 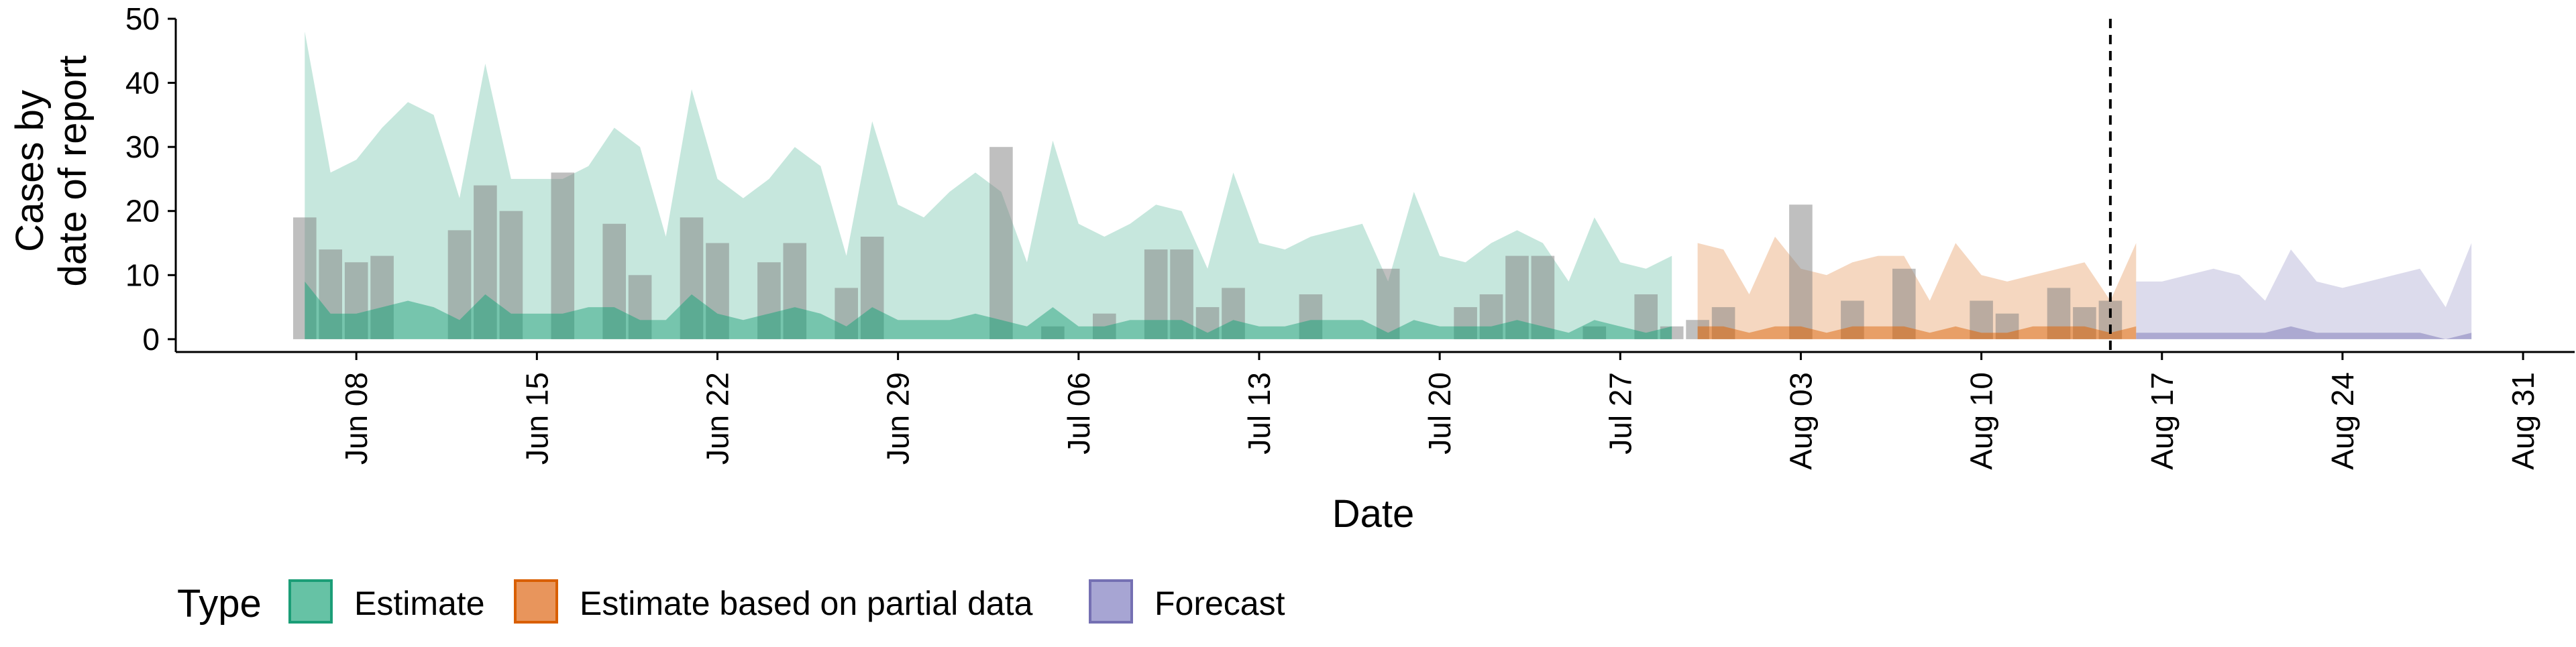 I want to click on x-tick-label: Jul 20, so click(x=1439, y=414).